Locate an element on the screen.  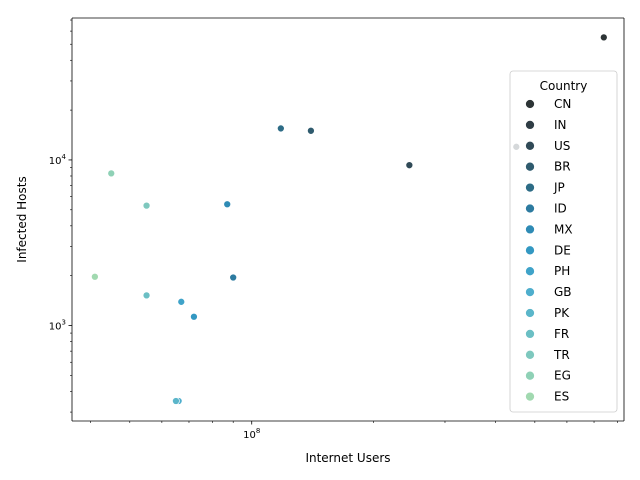
legend-label-de: DE is located at coordinates (562, 250).